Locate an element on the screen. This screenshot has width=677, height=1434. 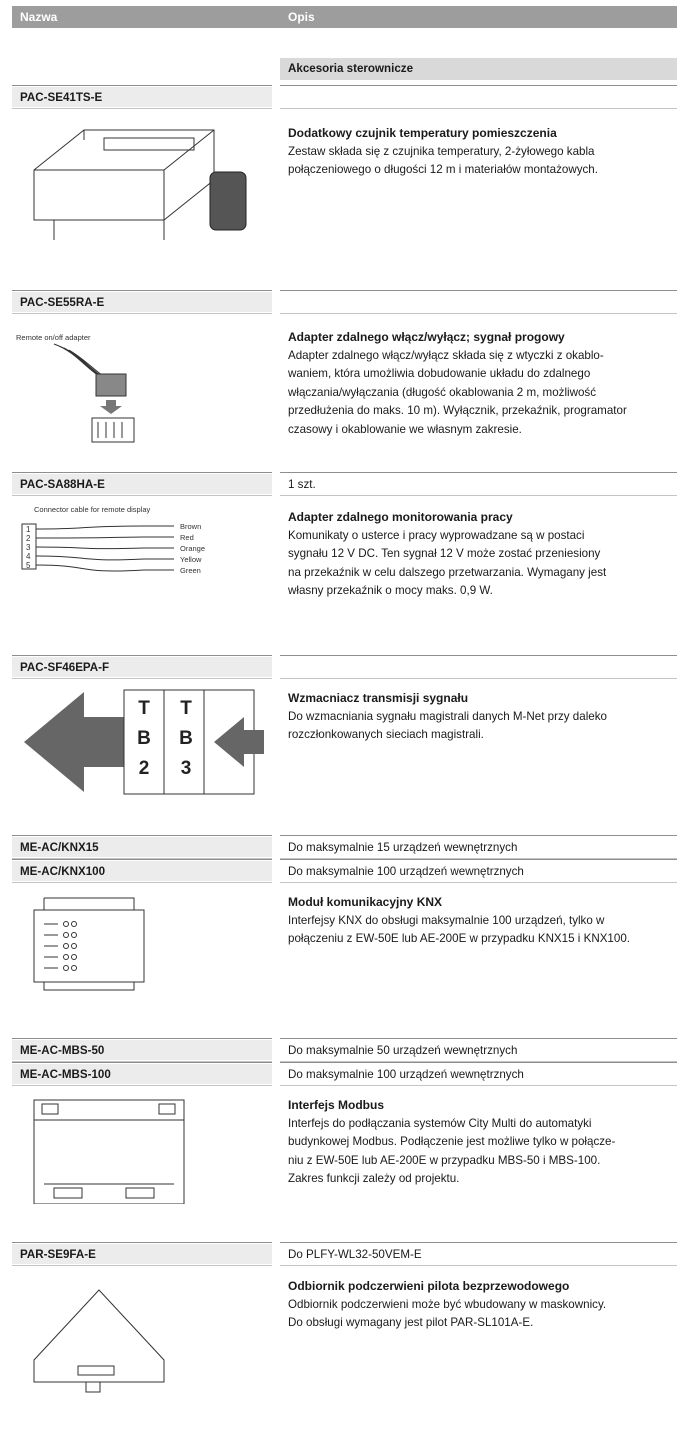
header-name: Nazwa is located at coordinates (39, 17).